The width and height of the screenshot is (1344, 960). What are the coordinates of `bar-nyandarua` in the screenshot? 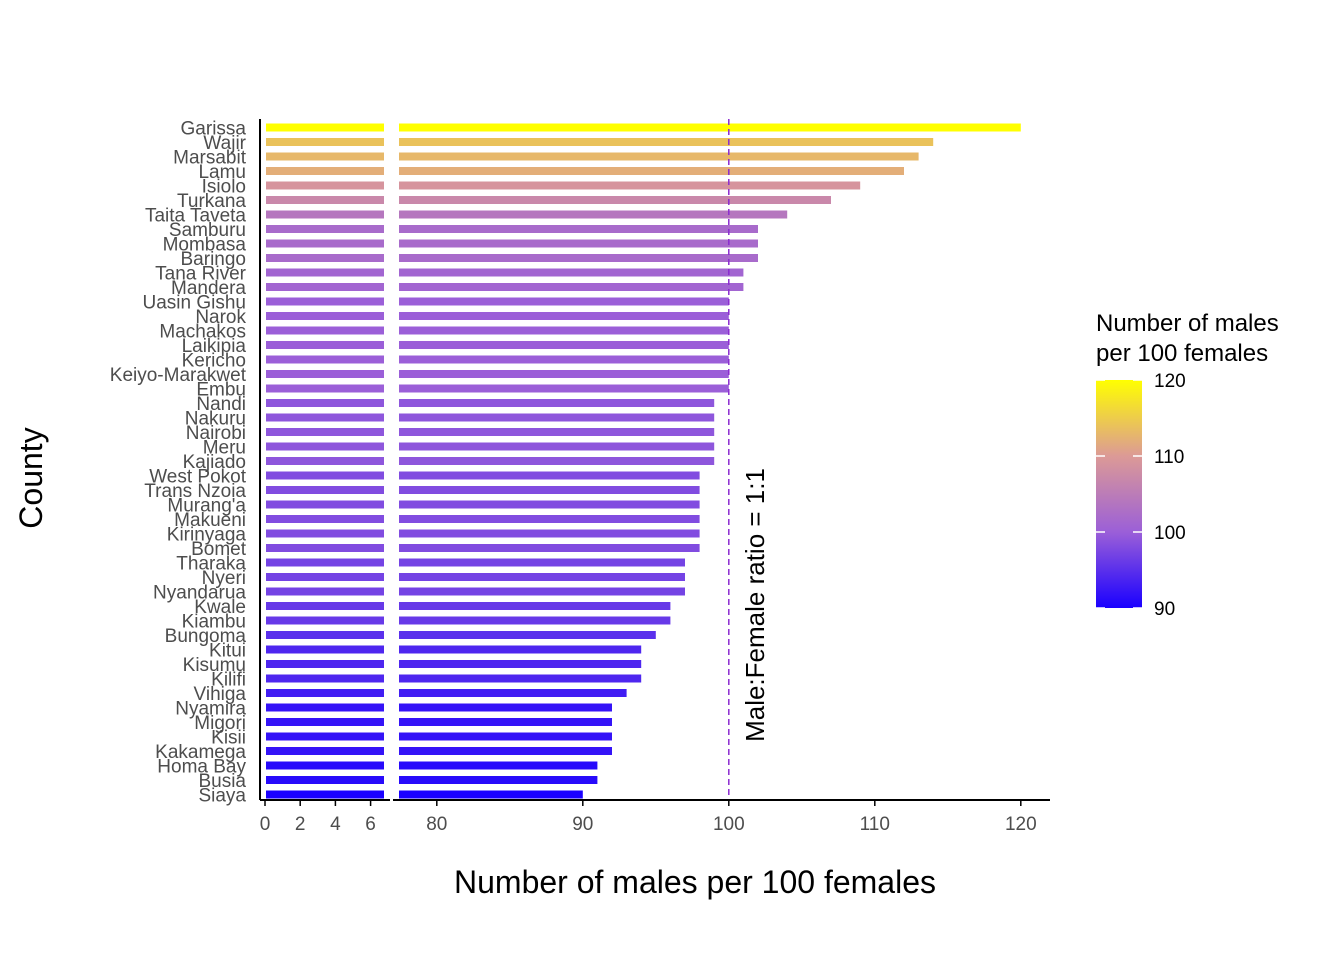 It's located at (542, 591).